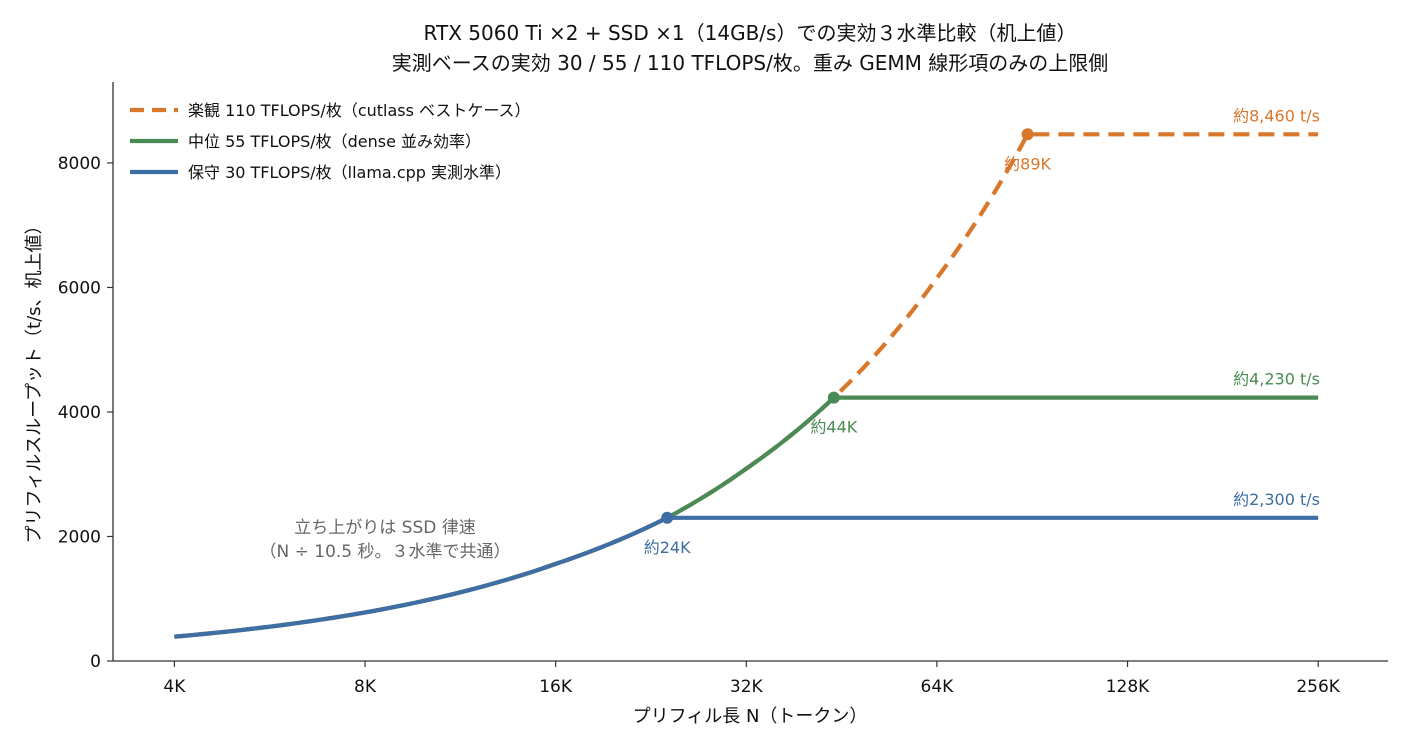  I want to click on y-tick-label: 8000, so click(79, 164).